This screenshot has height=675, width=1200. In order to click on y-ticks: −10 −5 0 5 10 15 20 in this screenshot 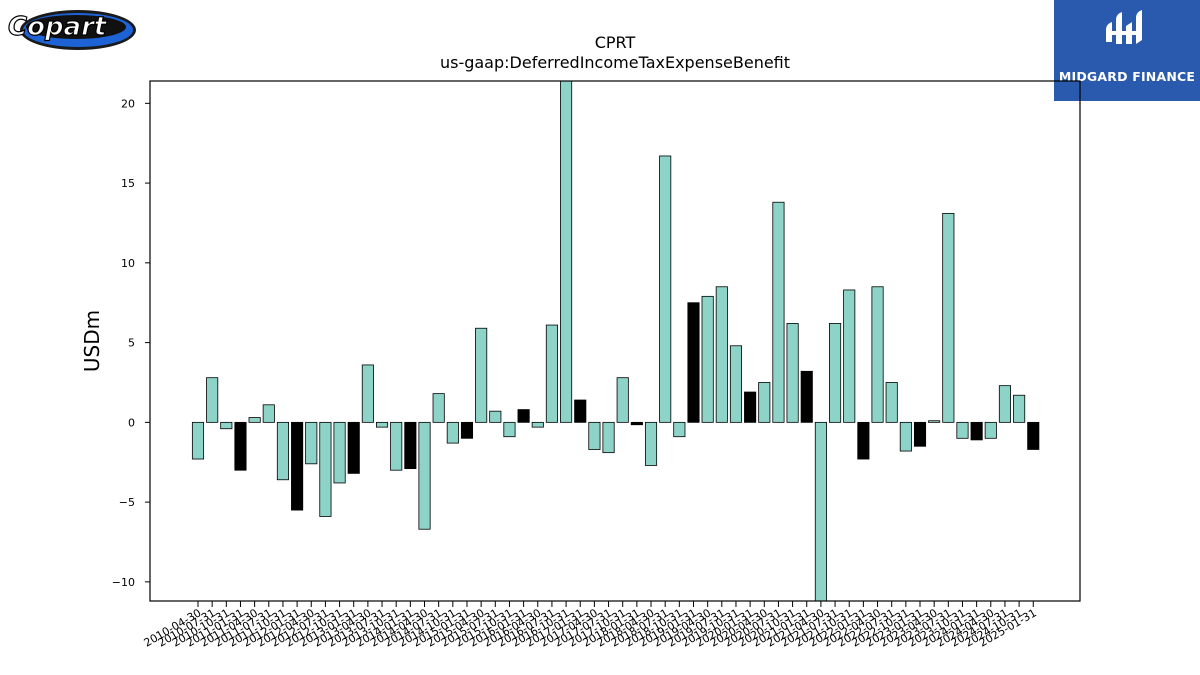, I will do `click(131, 343)`.